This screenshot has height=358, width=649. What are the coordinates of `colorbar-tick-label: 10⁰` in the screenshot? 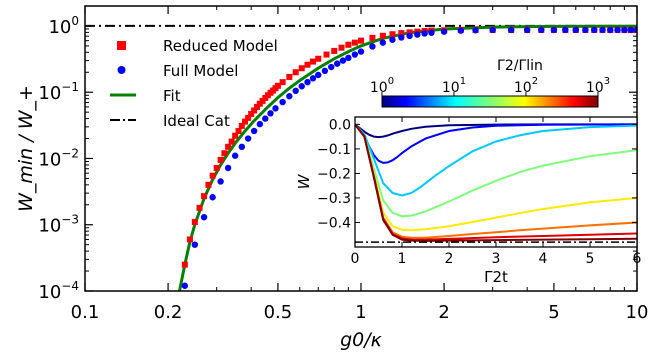 It's located at (382, 86).